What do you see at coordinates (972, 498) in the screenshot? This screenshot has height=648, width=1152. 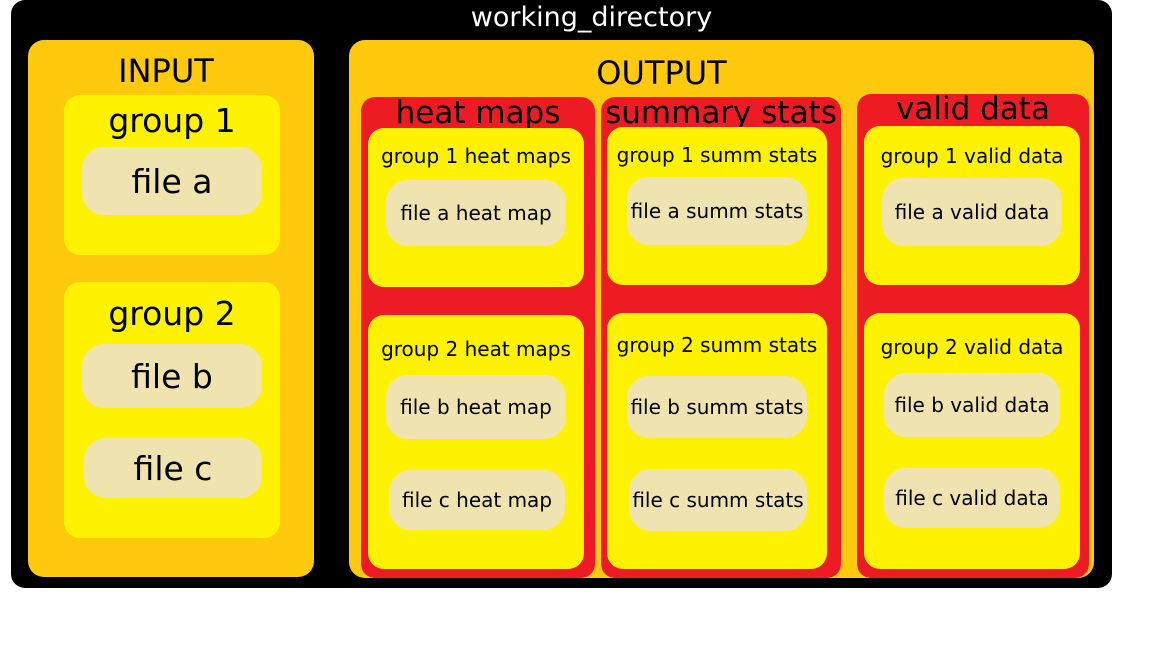 I see `file-c-valid-data: file c valid data` at bounding box center [972, 498].